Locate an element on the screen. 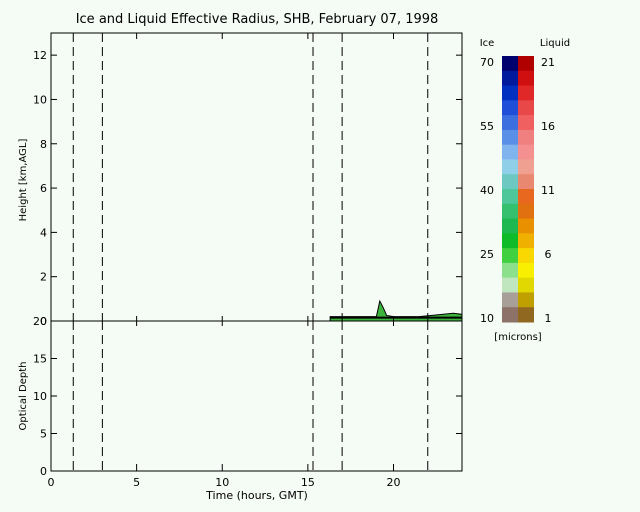  colorbar-ice-label: Ice is located at coordinates (487, 43).